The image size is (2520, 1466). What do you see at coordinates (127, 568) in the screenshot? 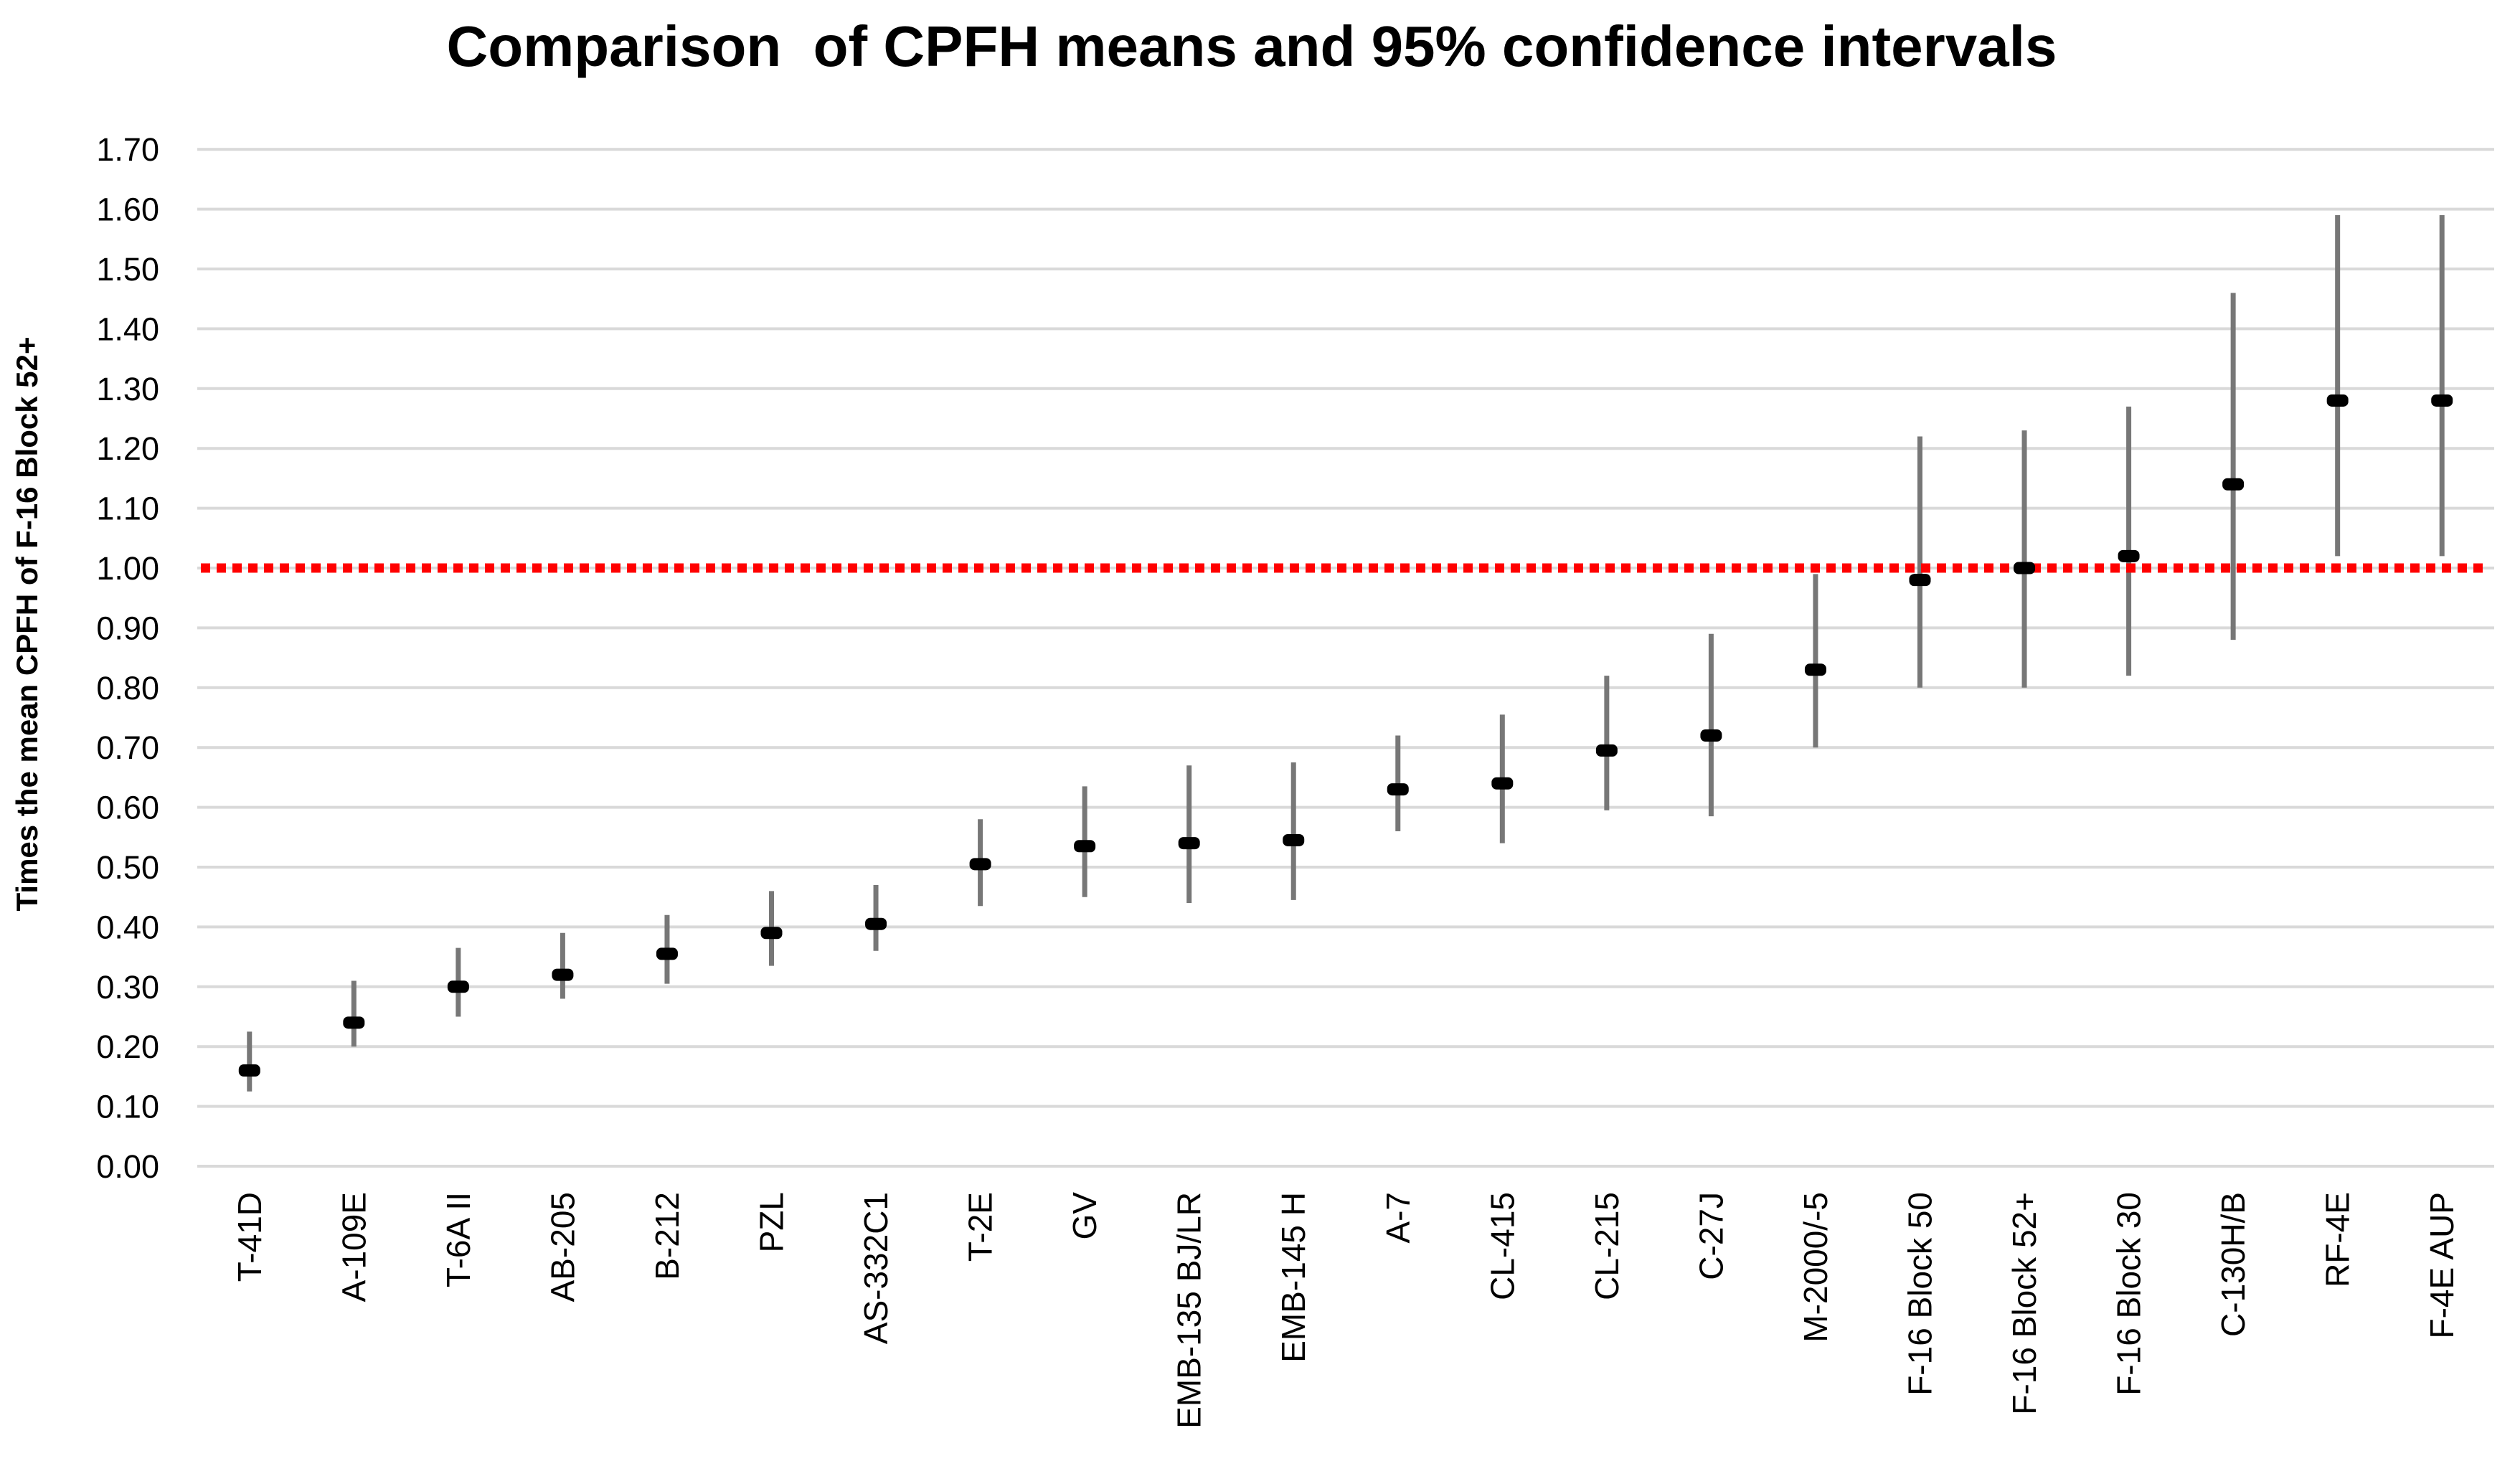
I see `y-tick-label: 1.00` at bounding box center [127, 568].